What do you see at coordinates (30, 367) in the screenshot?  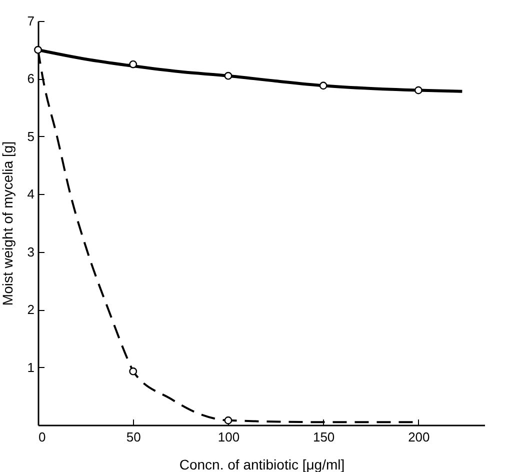 I see `y-tick-label: 1` at bounding box center [30, 367].